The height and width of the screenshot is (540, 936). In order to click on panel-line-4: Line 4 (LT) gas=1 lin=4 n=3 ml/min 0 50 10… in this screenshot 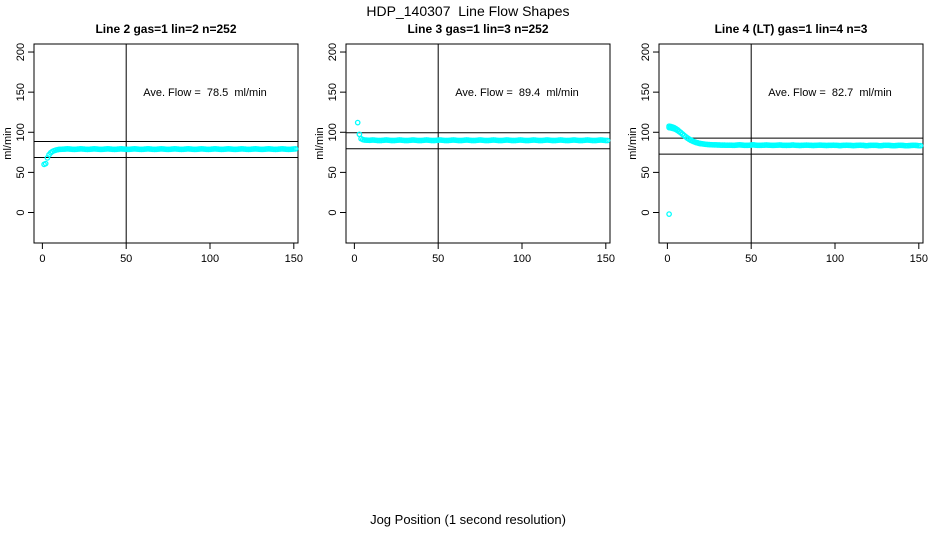, I will do `click(777, 143)`.